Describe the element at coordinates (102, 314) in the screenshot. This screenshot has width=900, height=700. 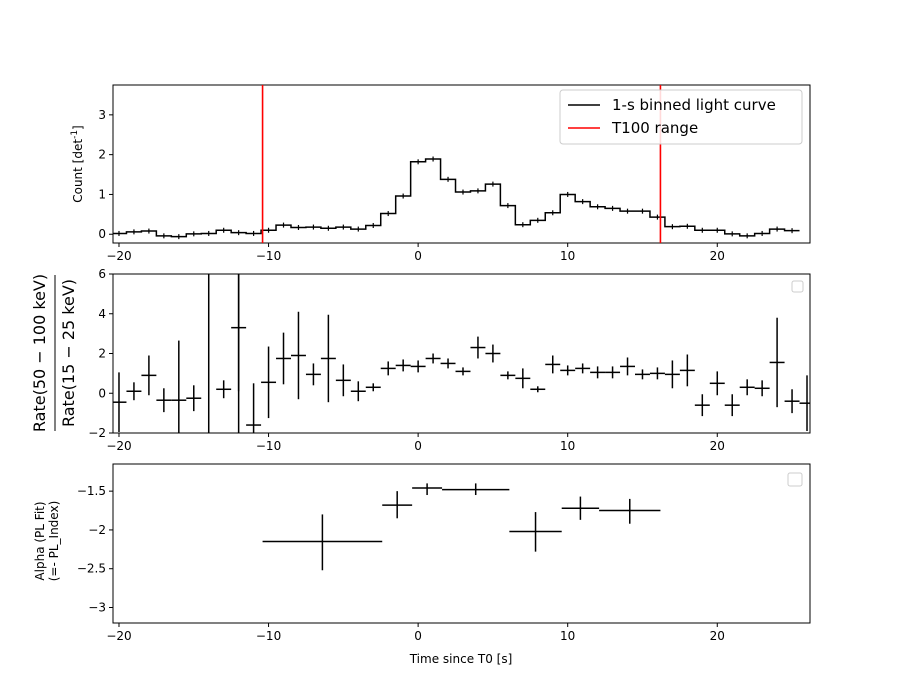
I see `y-tick-label: 4` at that location.